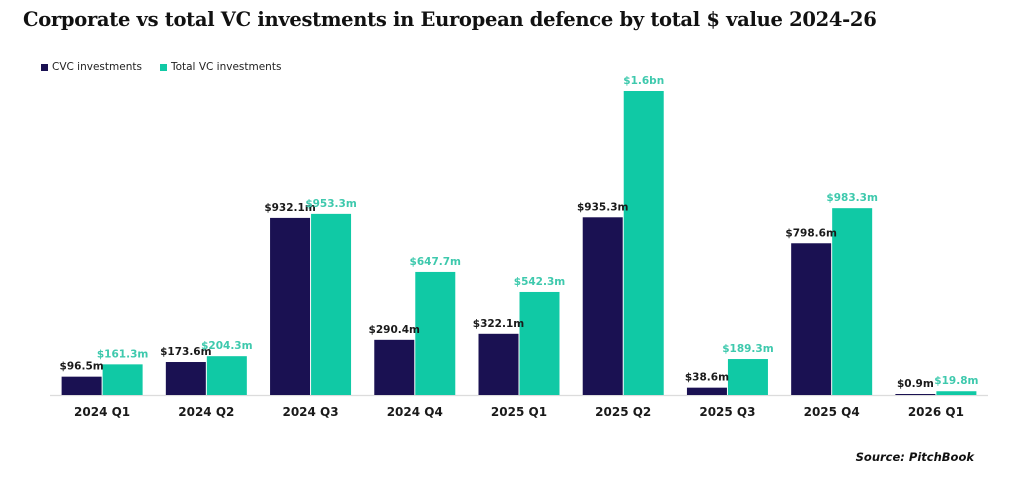 The width and height of the screenshot is (1024, 478). What do you see at coordinates (747, 377) in the screenshot?
I see `bar-total-vc-2025-q3` at bounding box center [747, 377].